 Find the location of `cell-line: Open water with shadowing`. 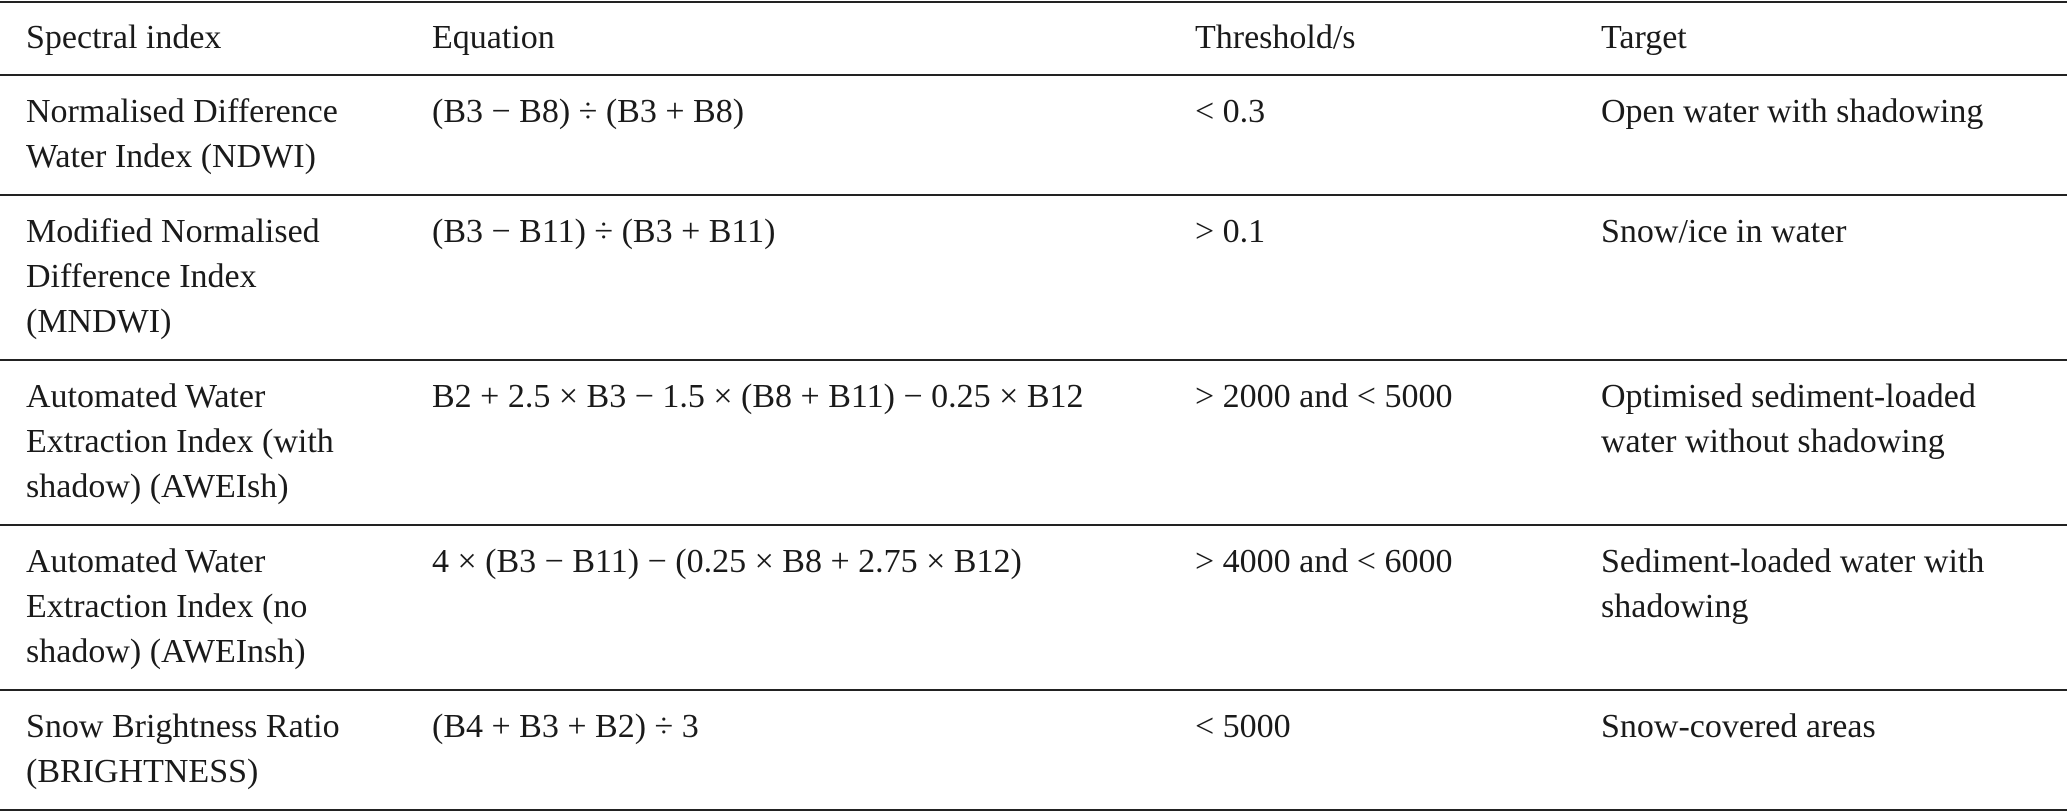

cell-line: Open water with shadowing is located at coordinates (1792, 111).